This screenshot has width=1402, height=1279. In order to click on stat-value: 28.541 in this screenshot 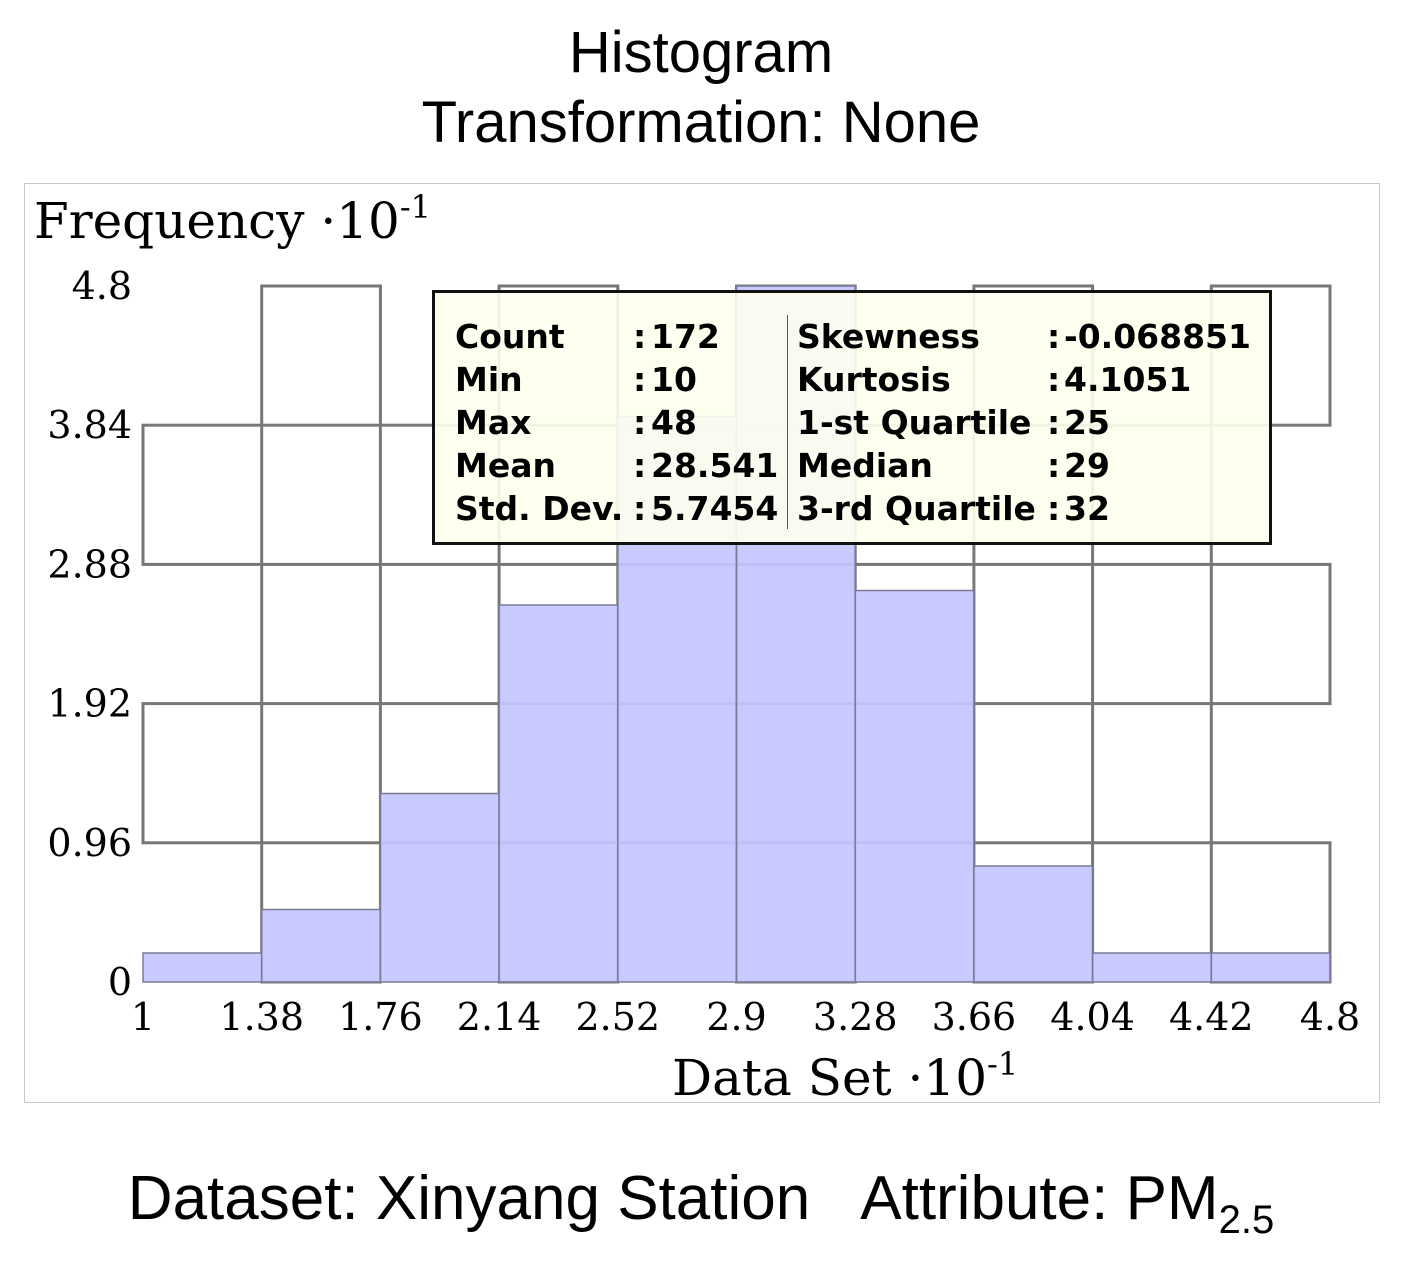, I will do `click(715, 465)`.